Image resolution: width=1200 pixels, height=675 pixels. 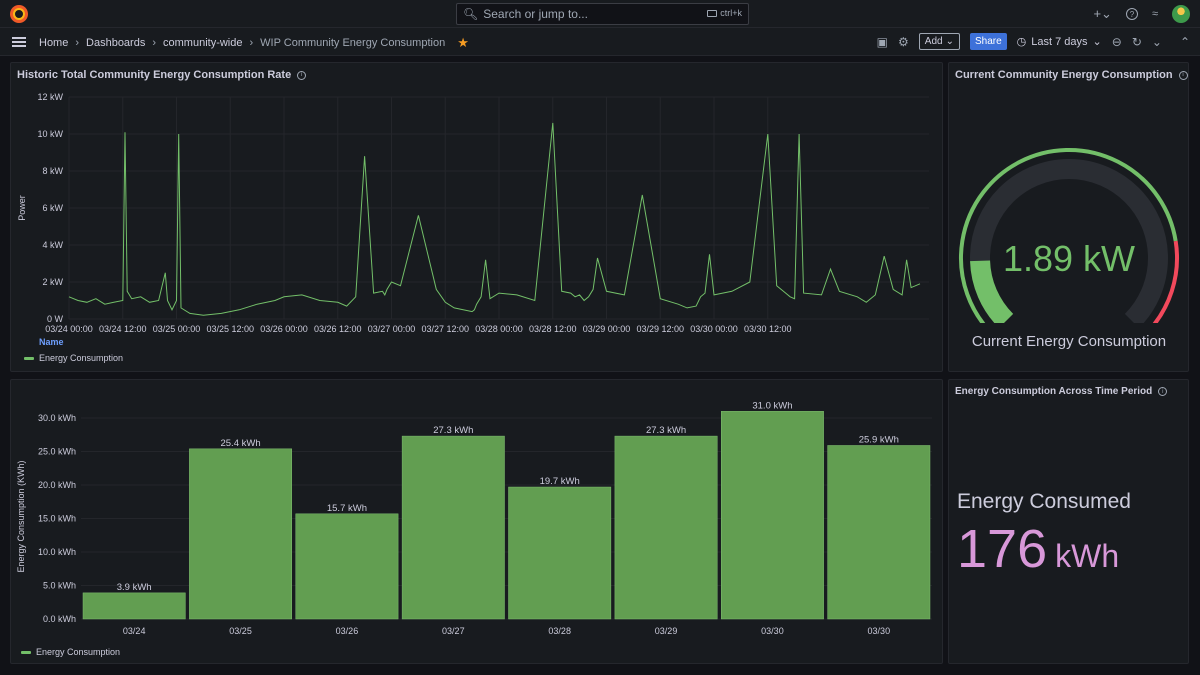 I want to click on x-tick-label: 03/25 12:00, so click(x=230, y=329).